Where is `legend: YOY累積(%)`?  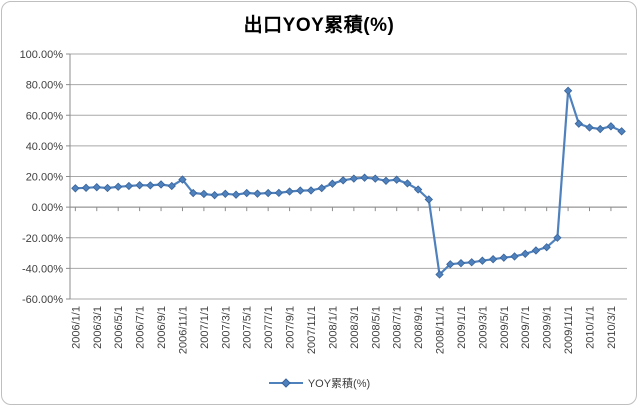 legend: YOY累積(%) is located at coordinates (319, 383).